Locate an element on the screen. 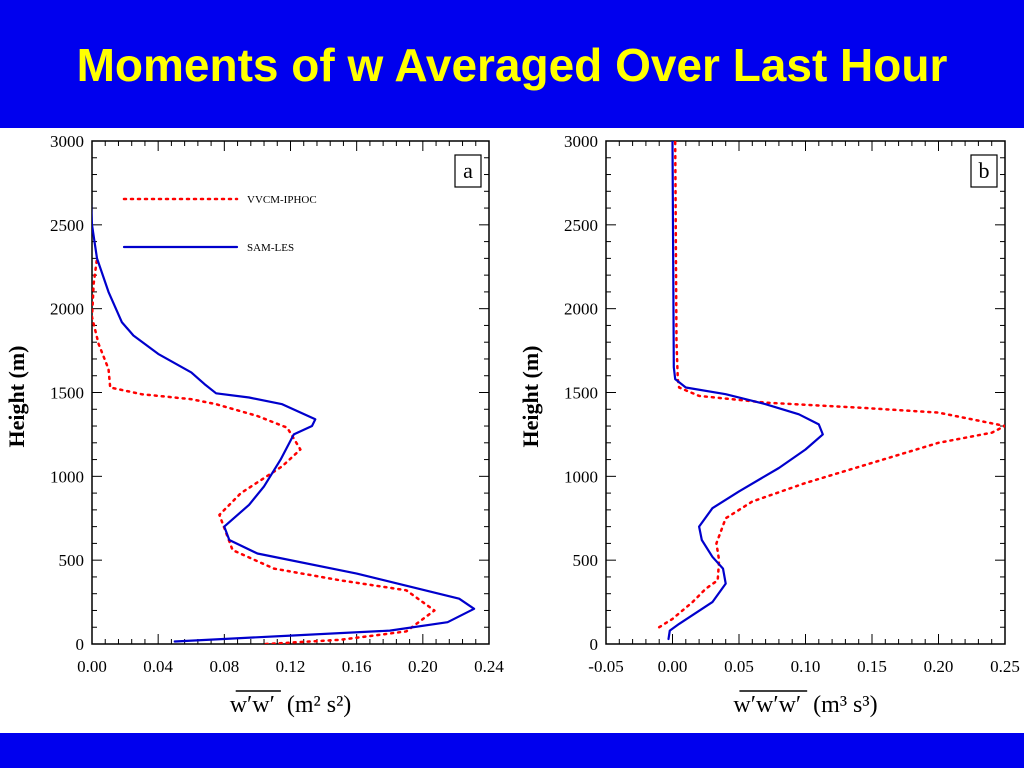 The image size is (1024, 768). x-axis-label: w′w′ (m² s²) is located at coordinates (291, 705).